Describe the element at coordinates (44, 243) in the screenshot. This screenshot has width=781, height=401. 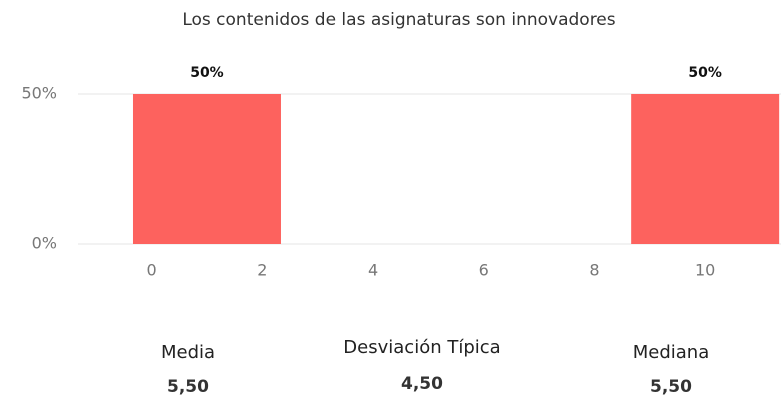
I see `y-tick-label: 0%` at that location.